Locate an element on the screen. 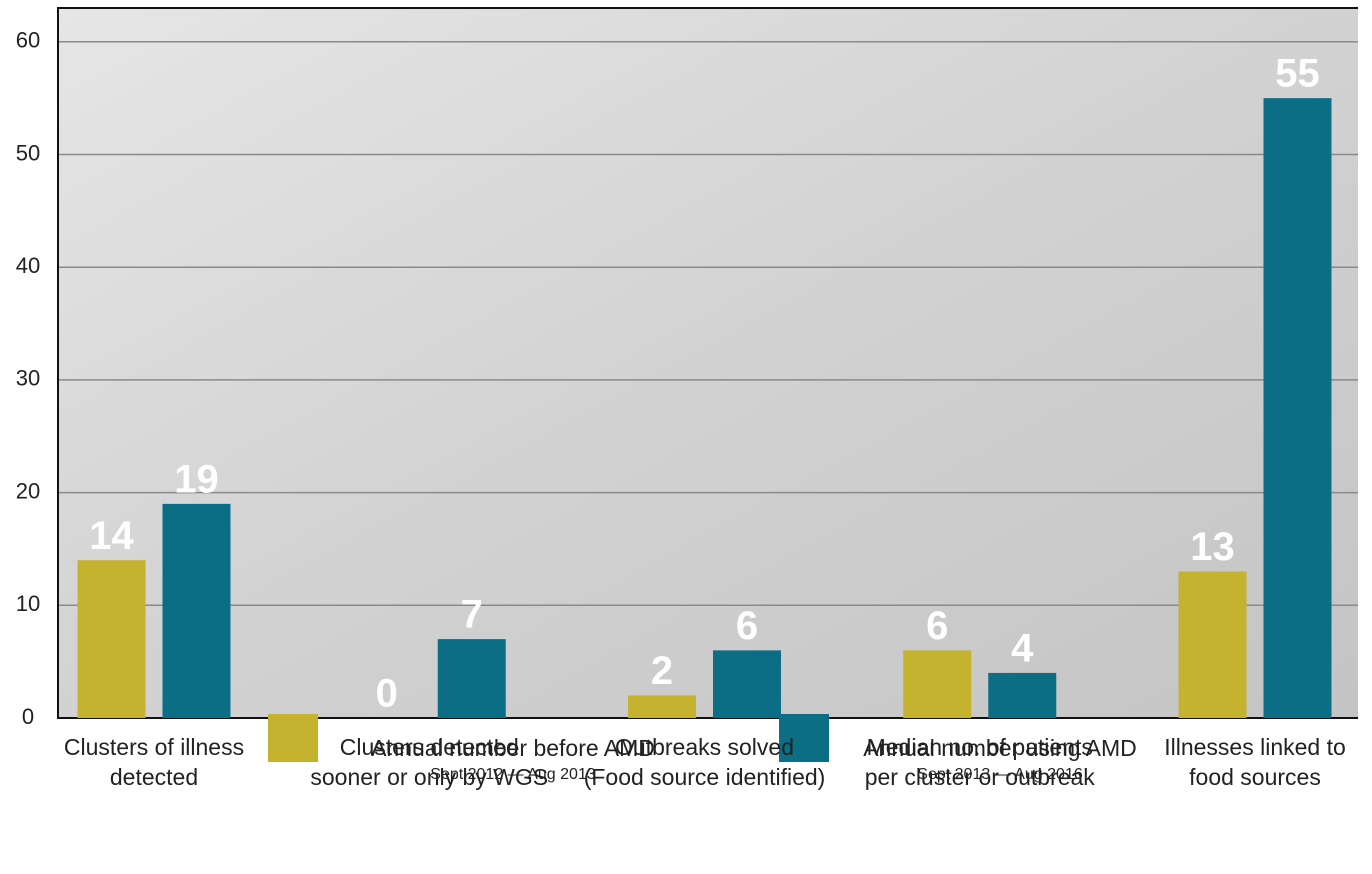  y-tick-label: 30 is located at coordinates (28, 378).